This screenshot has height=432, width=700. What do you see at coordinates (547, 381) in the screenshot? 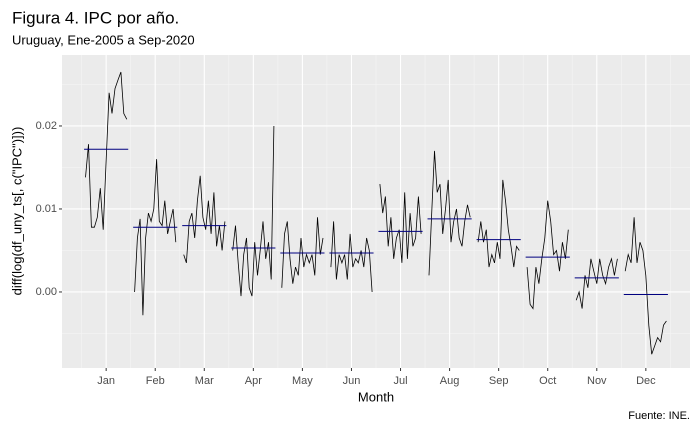
I see `x-tick-label: Oct` at bounding box center [547, 381].